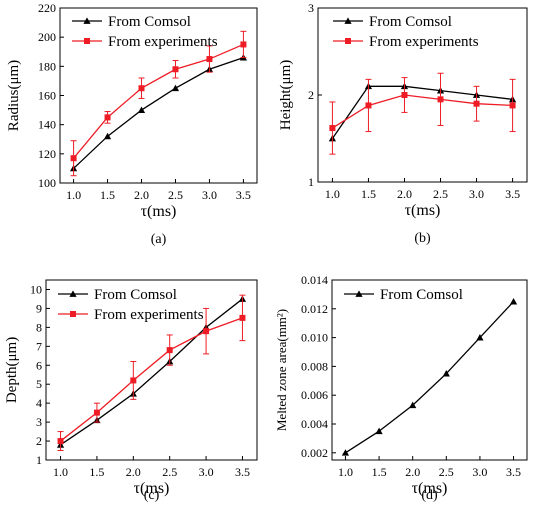 This screenshot has width=550, height=514. I want to click on y-tick-label: 120, so click(47, 154).